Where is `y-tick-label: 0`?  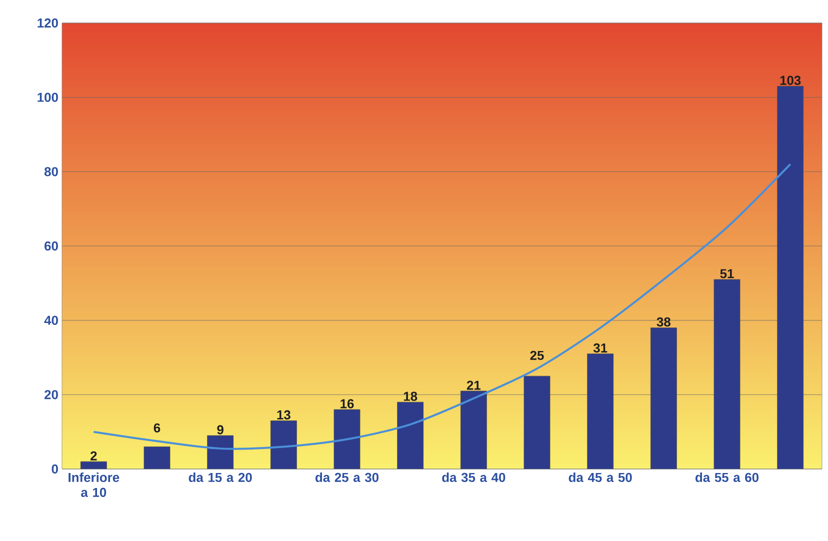
y-tick-label: 0 is located at coordinates (55, 469).